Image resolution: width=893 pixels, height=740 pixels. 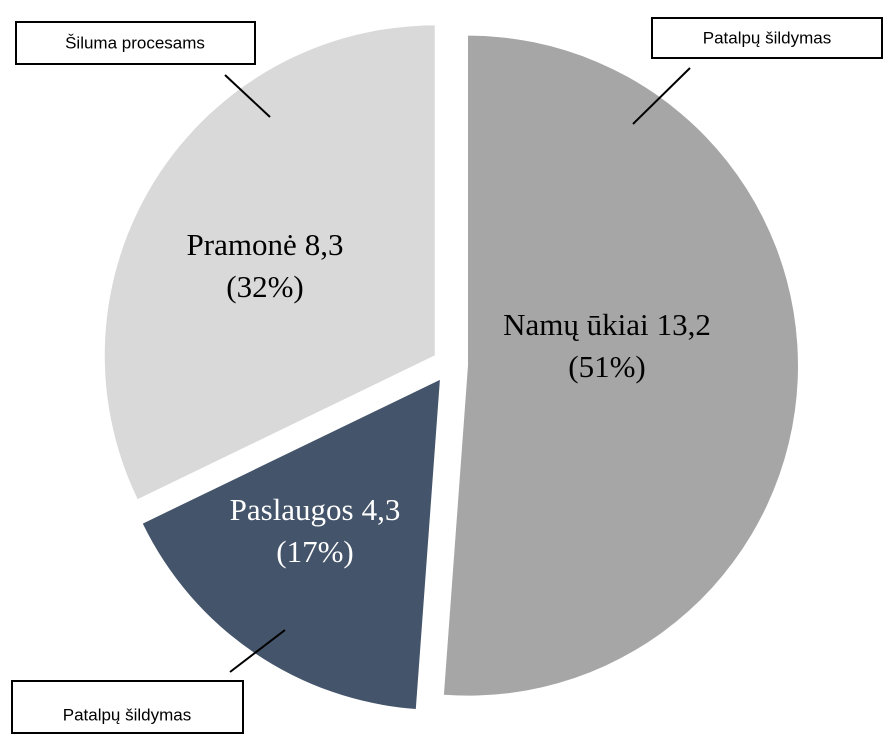 I want to click on percent-label: (51%), so click(x=606, y=366).